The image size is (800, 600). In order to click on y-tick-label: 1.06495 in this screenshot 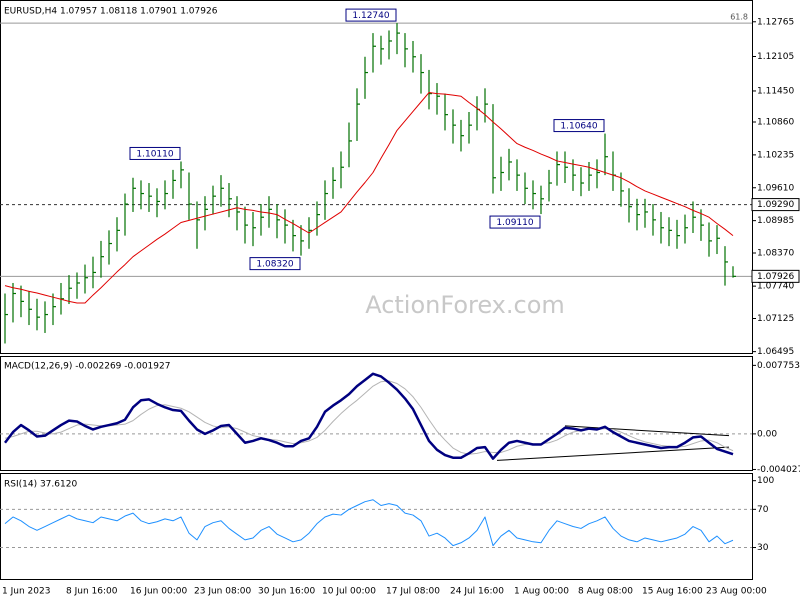, I will do `click(775, 352)`.